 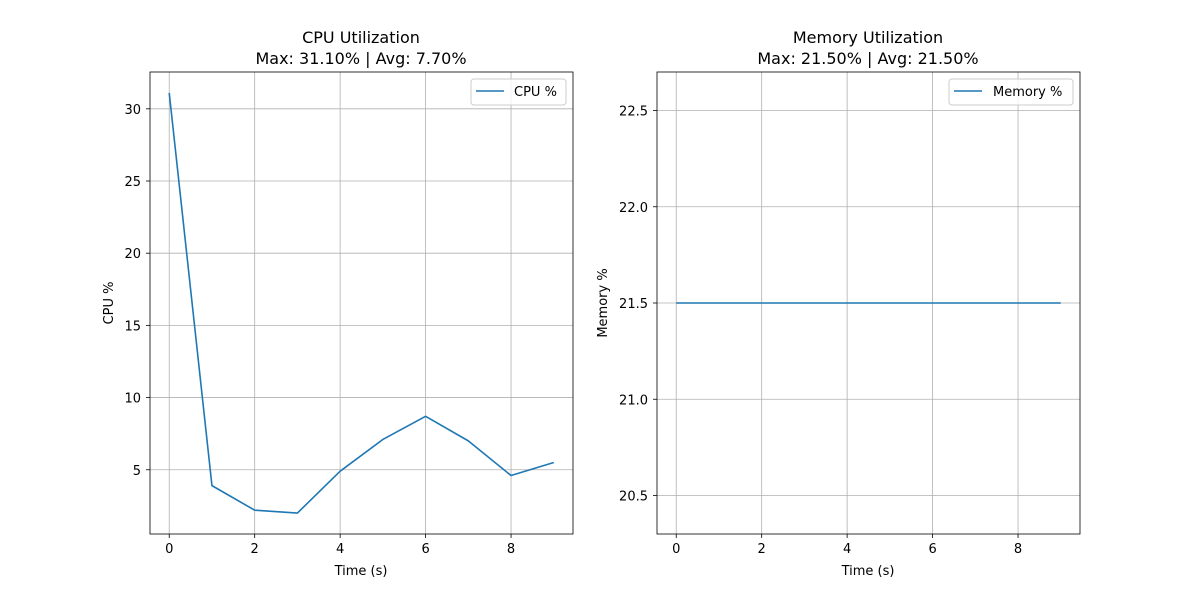 What do you see at coordinates (633, 208) in the screenshot?
I see `memory-y-tick-label: 22.0` at bounding box center [633, 208].